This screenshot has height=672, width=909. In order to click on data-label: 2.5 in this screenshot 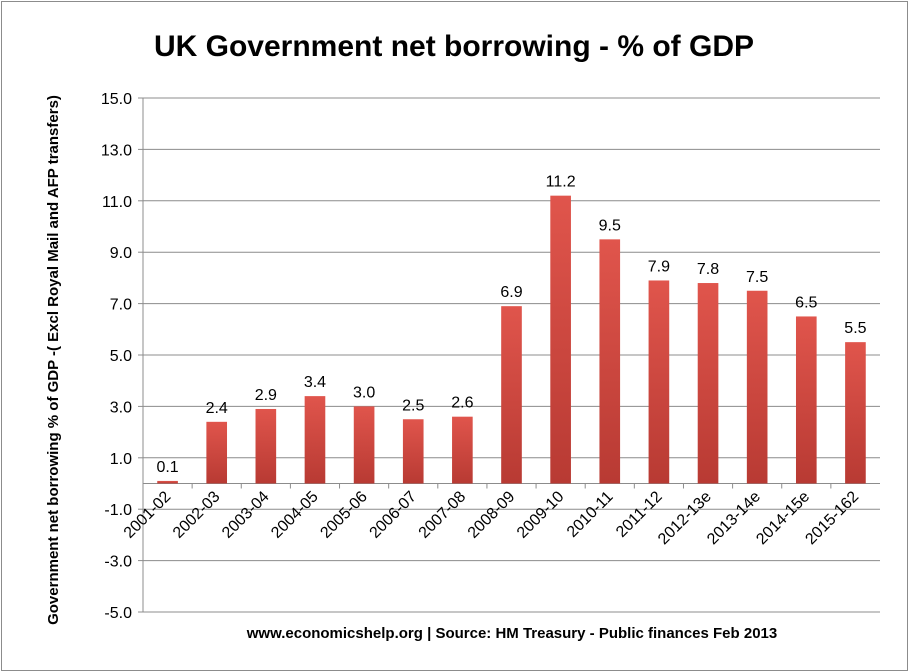, I will do `click(413, 405)`.